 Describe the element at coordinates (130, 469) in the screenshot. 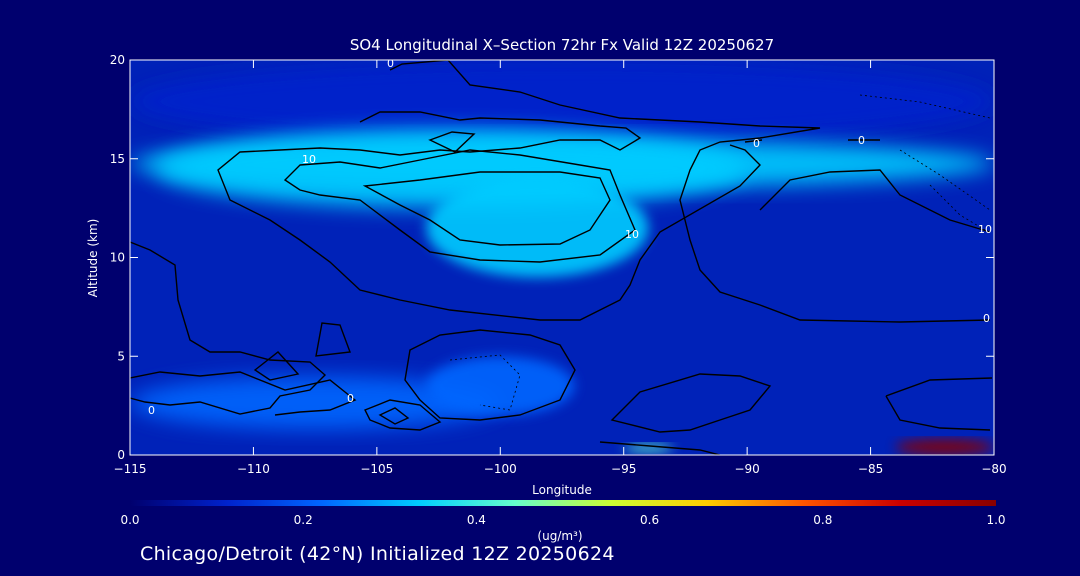

I see `x-tick-label: −115` at that location.